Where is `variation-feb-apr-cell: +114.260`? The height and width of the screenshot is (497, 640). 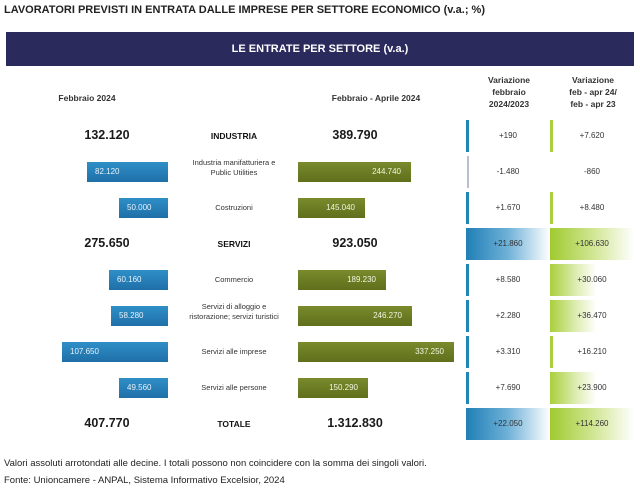
variation-feb-apr-cell: +114.260 is located at coordinates (592, 424).